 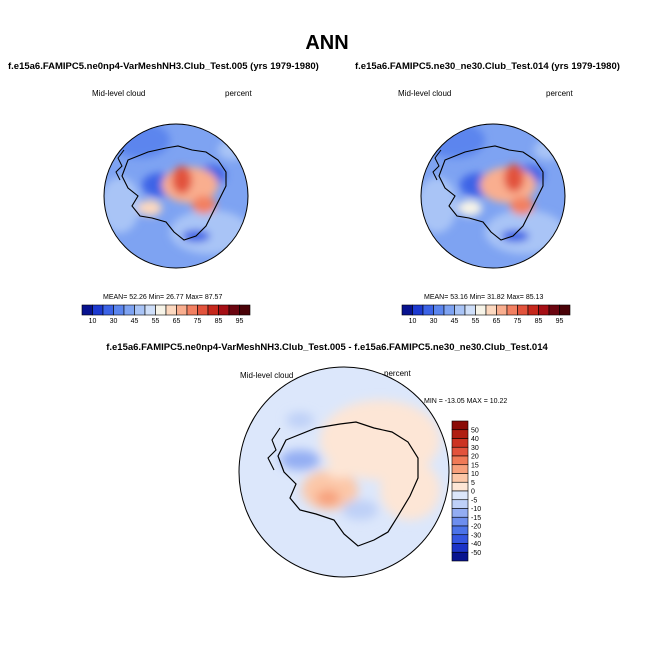 I want to click on map-3-peninsula, so click(x=274, y=449).